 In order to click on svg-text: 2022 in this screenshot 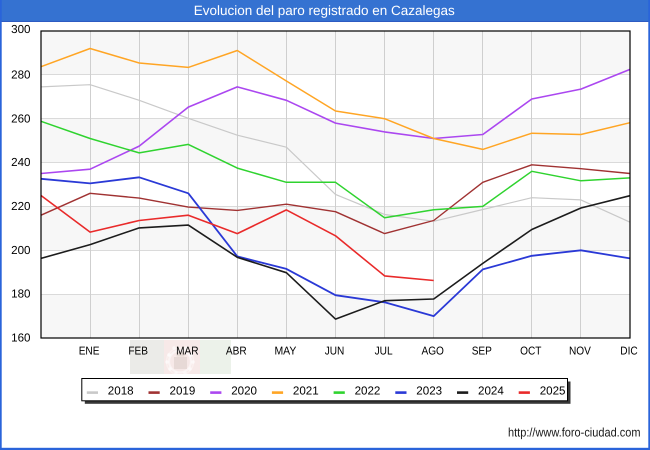, I will do `click(368, 391)`.